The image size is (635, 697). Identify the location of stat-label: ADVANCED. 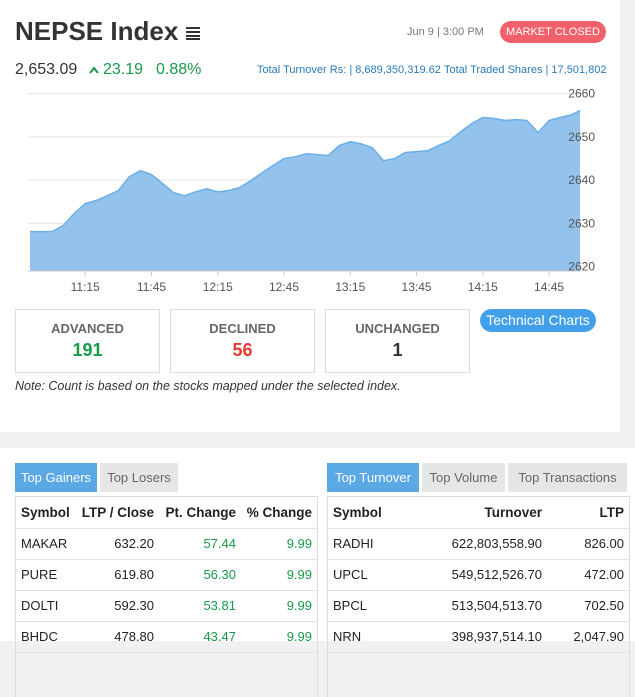
(87, 328).